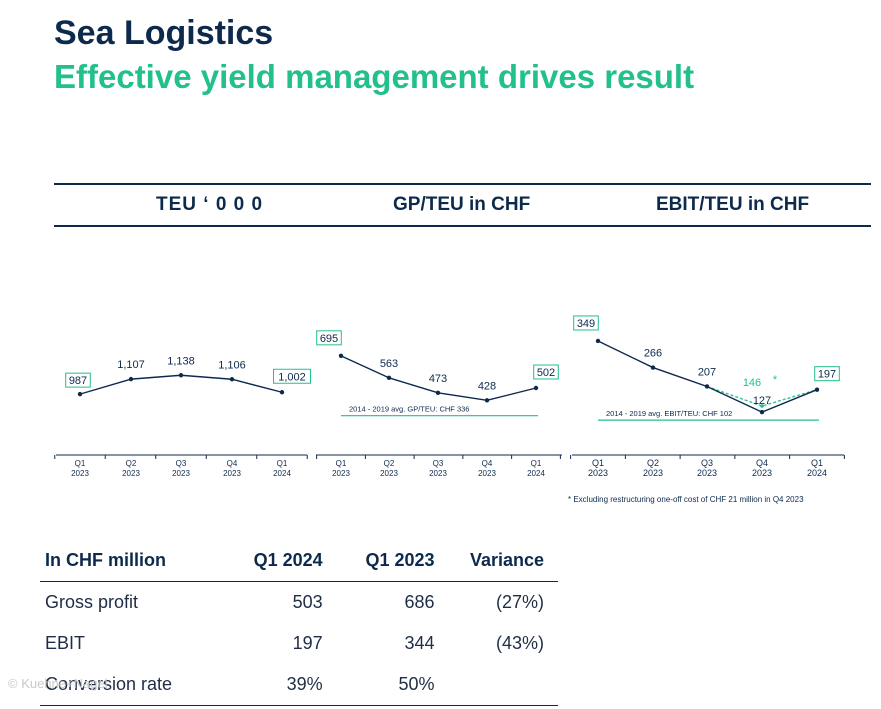  Describe the element at coordinates (438, 379) in the screenshot. I see `data-label: 473` at that location.